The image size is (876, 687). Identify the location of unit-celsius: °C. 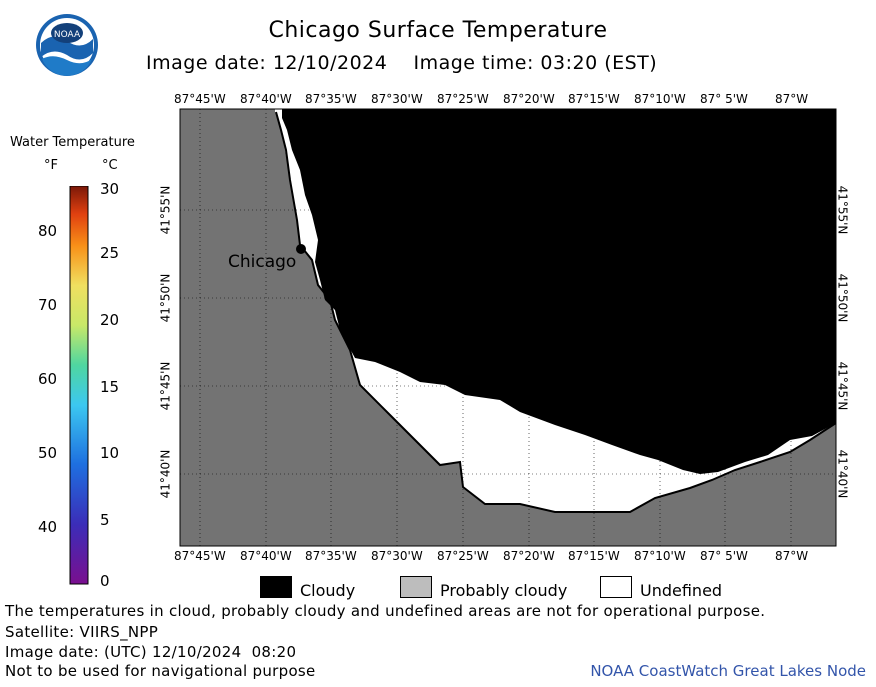
(110, 165).